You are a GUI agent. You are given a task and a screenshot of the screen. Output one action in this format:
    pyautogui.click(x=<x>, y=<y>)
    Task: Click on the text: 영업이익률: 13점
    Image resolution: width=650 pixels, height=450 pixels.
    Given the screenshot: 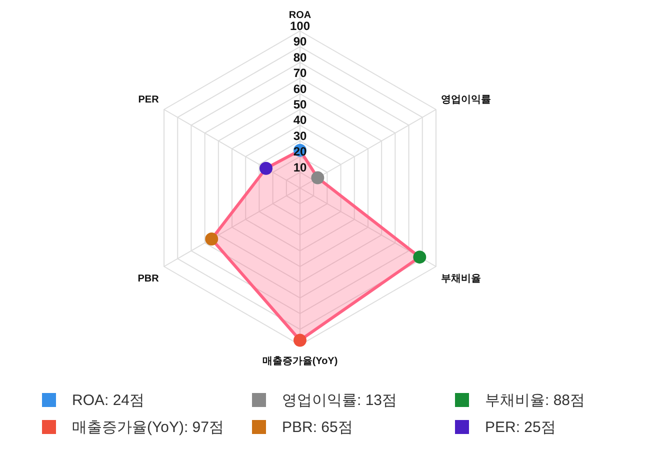 What is the action you would take?
    pyautogui.click(x=340, y=400)
    